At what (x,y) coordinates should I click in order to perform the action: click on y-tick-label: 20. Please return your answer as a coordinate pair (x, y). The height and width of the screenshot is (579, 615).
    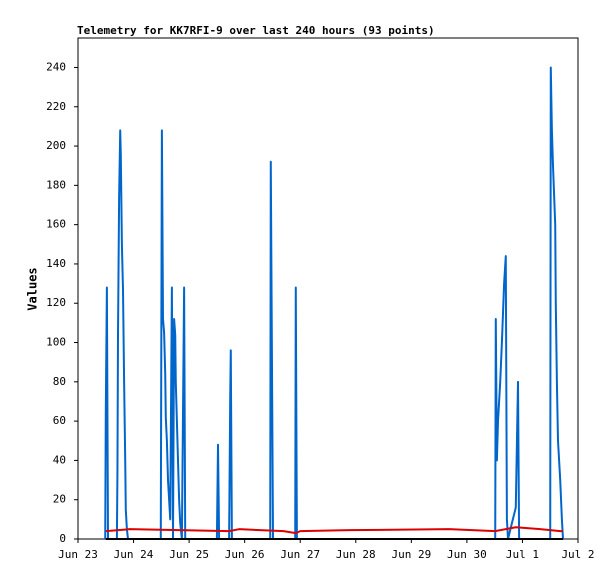
    Looking at the image, I should click on (59, 499).